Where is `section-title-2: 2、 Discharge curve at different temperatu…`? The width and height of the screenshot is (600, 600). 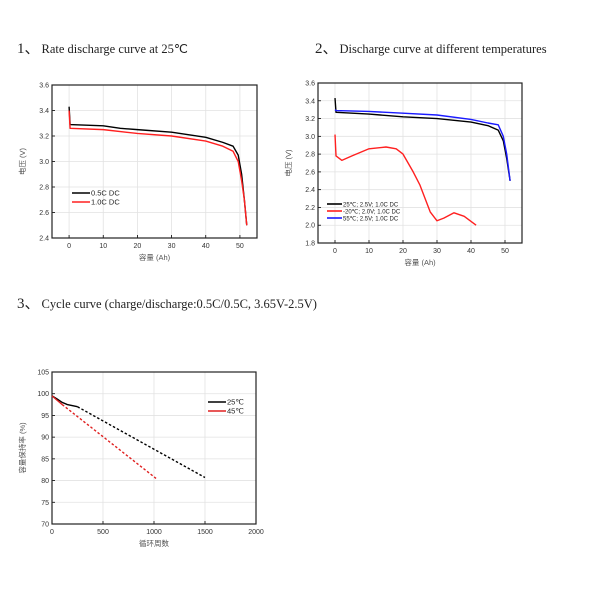
section-title-2: 2、 Discharge curve at different temperatu… is located at coordinates (431, 47).